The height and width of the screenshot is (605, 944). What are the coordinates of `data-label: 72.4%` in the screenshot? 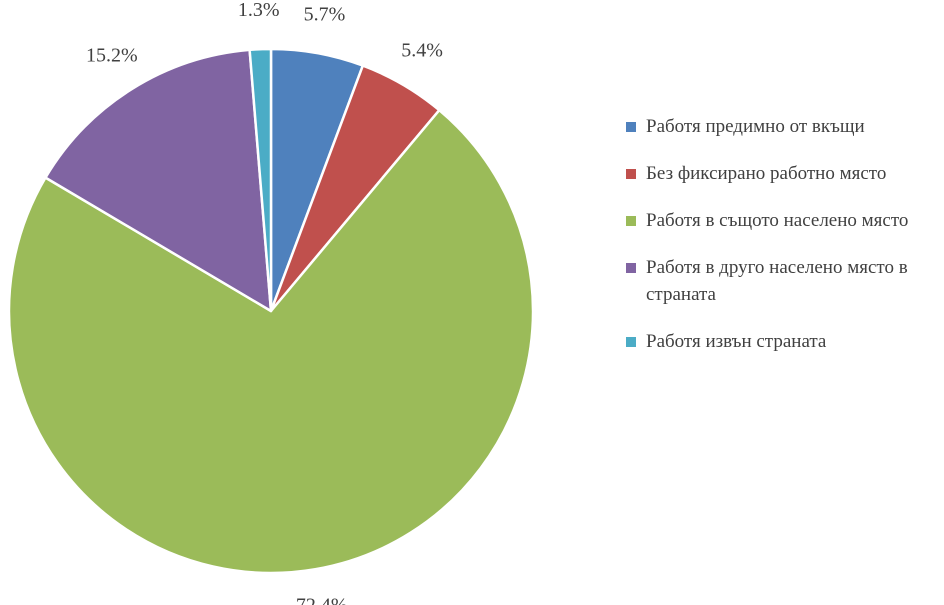 It's located at (322, 599).